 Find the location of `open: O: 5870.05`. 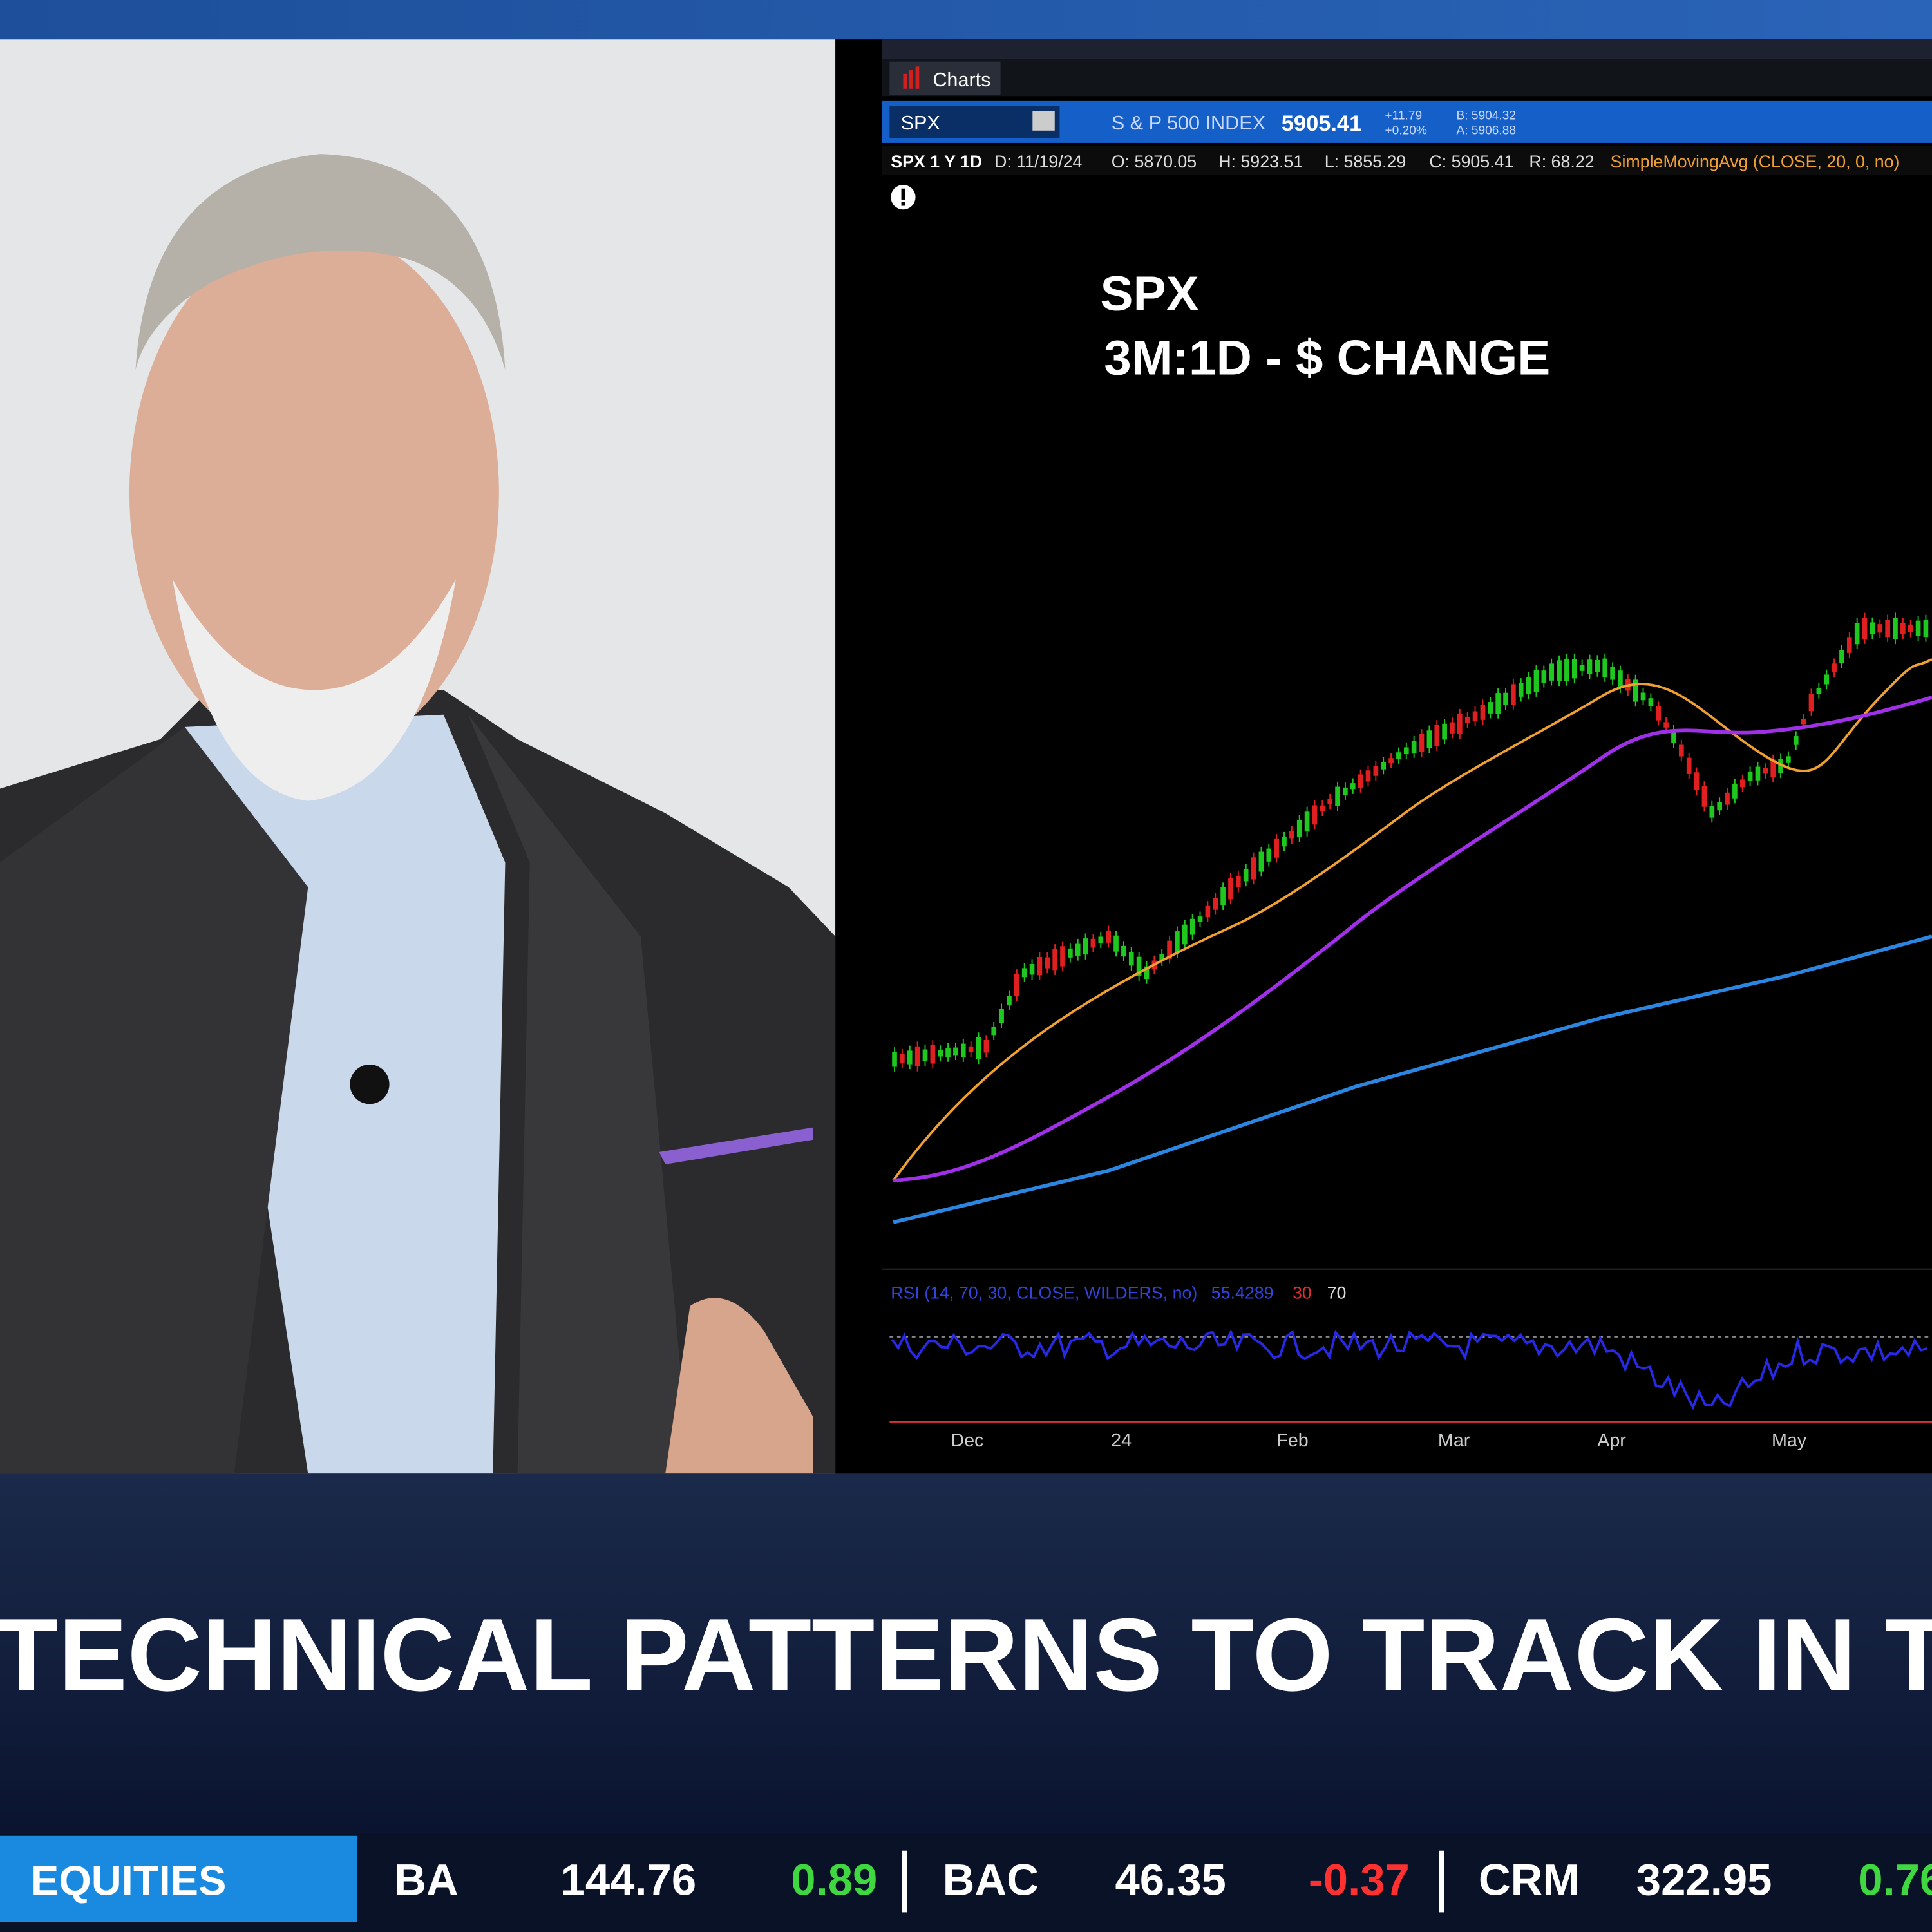

open: O: 5870.05 is located at coordinates (1155, 161).